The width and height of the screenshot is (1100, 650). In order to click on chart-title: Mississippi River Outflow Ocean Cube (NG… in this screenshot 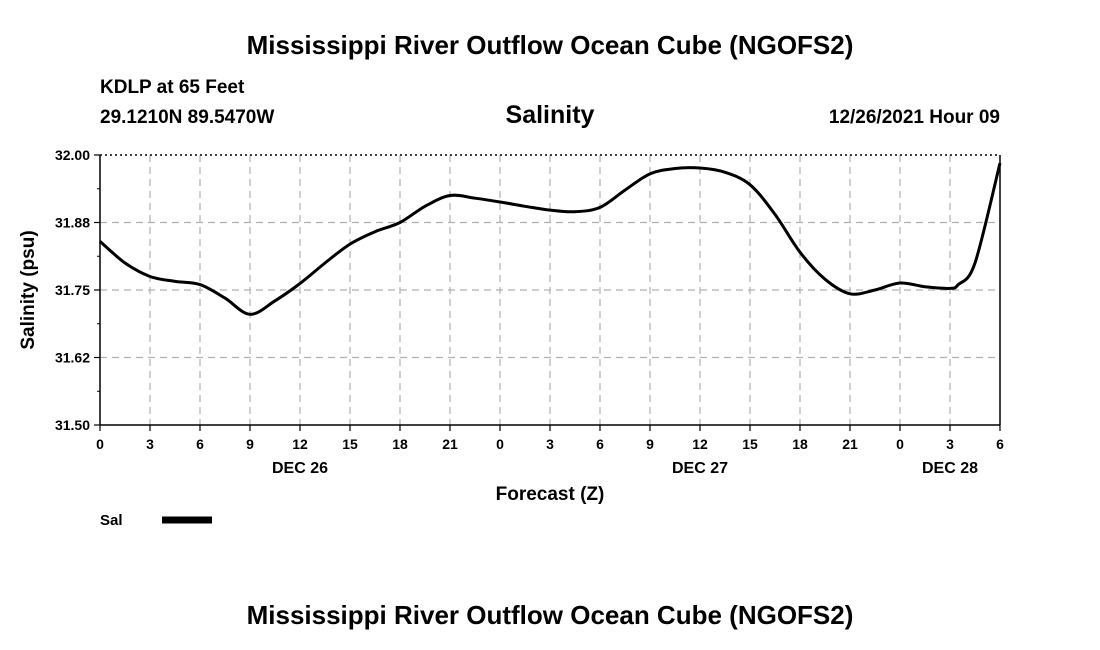, I will do `click(550, 45)`.